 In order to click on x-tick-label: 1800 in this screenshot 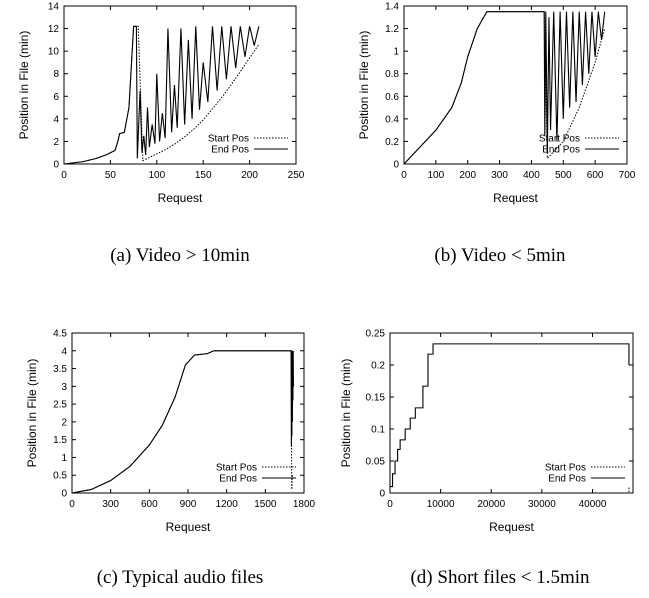, I will do `click(304, 504)`.